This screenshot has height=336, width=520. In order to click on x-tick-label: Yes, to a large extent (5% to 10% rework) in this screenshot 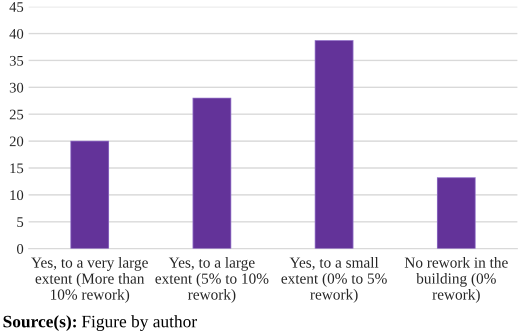, I will do `click(211, 279)`.